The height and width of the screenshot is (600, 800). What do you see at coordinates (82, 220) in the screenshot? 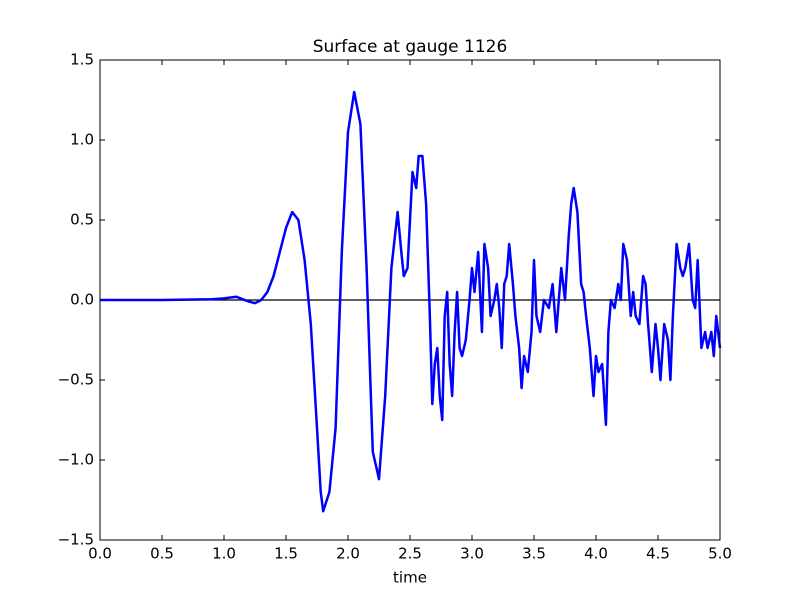
I see `y-tick-label: 0.5` at bounding box center [82, 220].